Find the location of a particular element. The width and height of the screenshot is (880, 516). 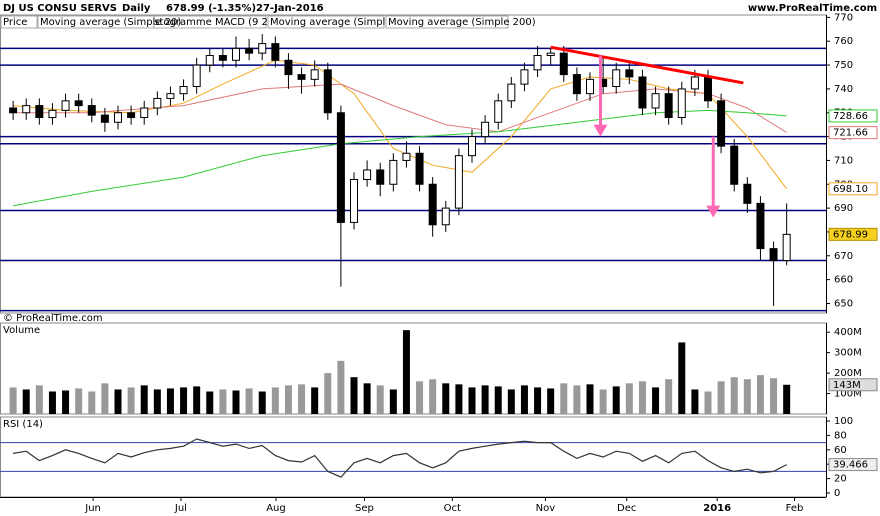

ma-end-label: 698.10 is located at coordinates (850, 189).